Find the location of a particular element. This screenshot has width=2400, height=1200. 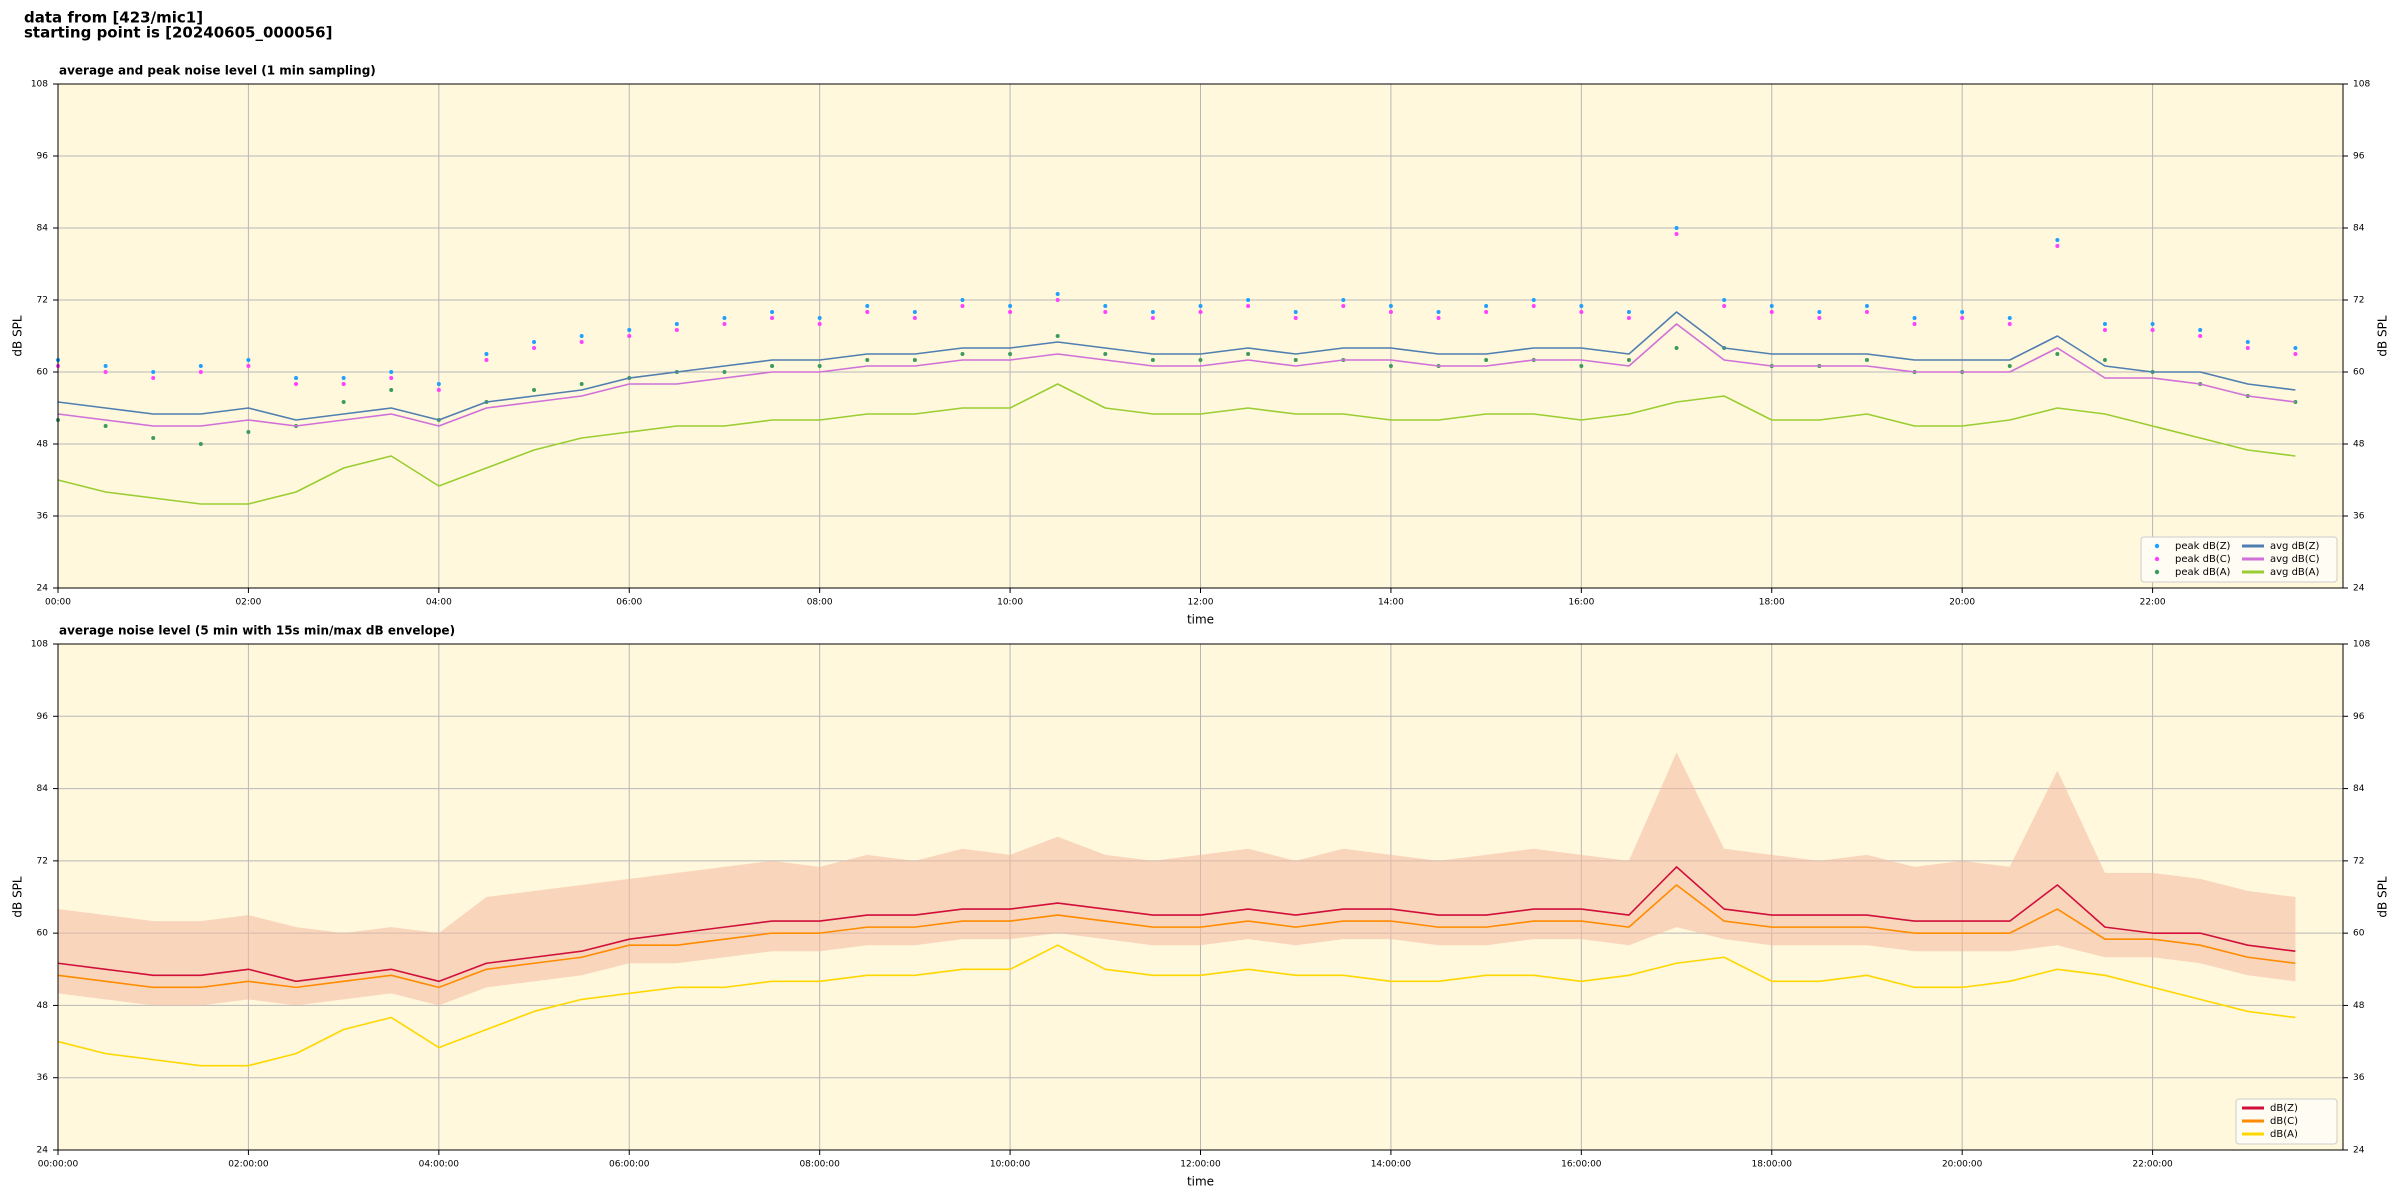

y-tick-label: 60 is located at coordinates (43, 934).